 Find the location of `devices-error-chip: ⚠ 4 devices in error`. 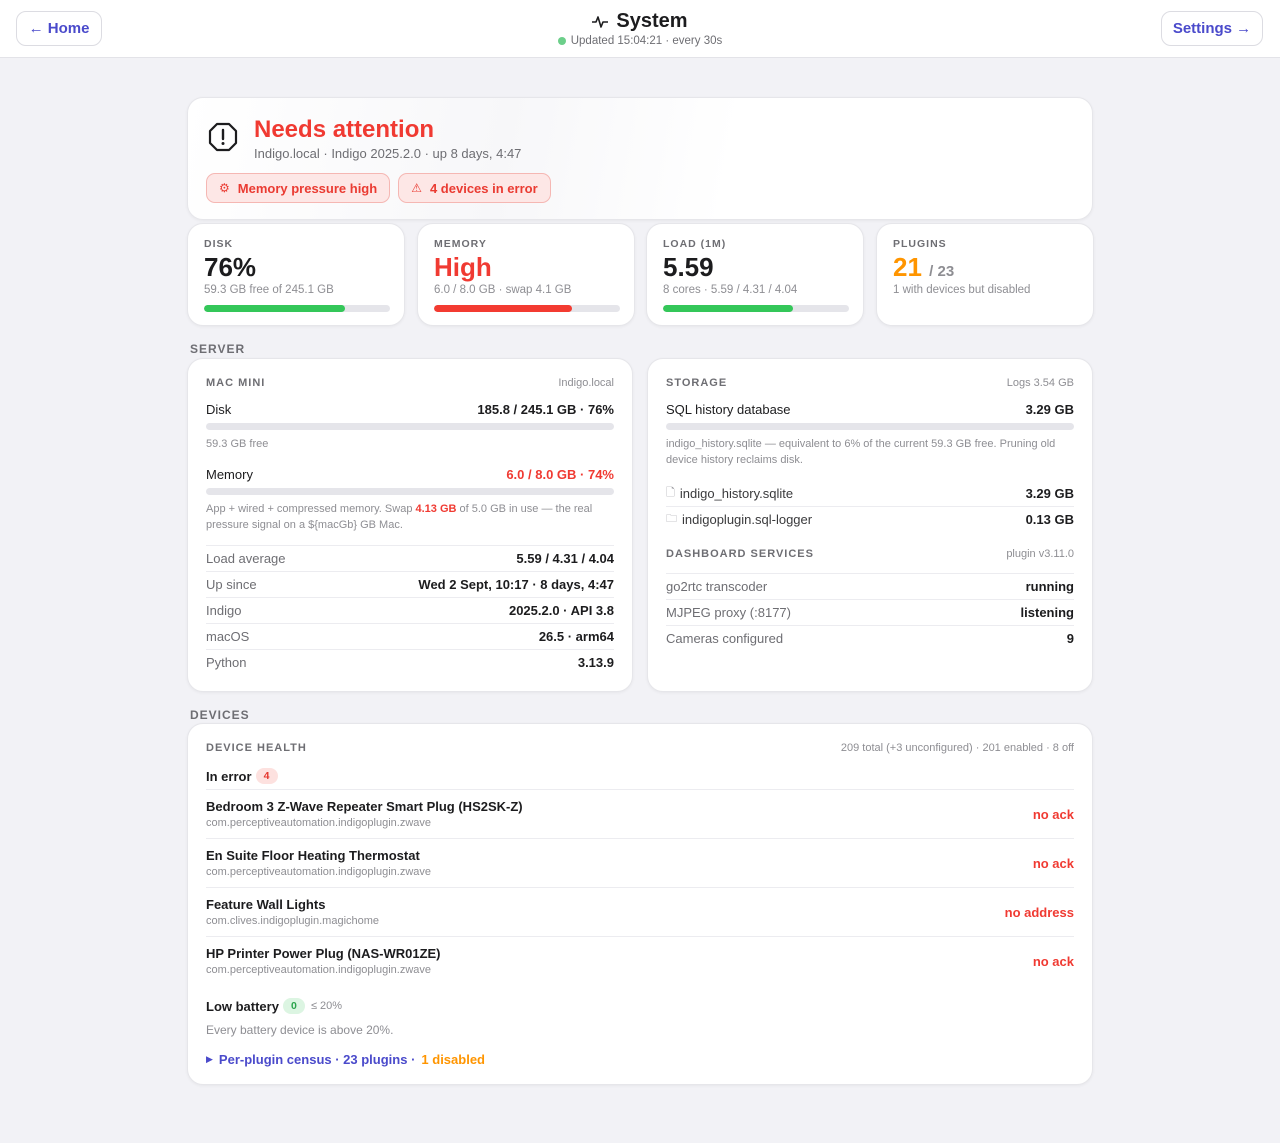

devices-error-chip: ⚠ 4 devices in error is located at coordinates (474, 188).